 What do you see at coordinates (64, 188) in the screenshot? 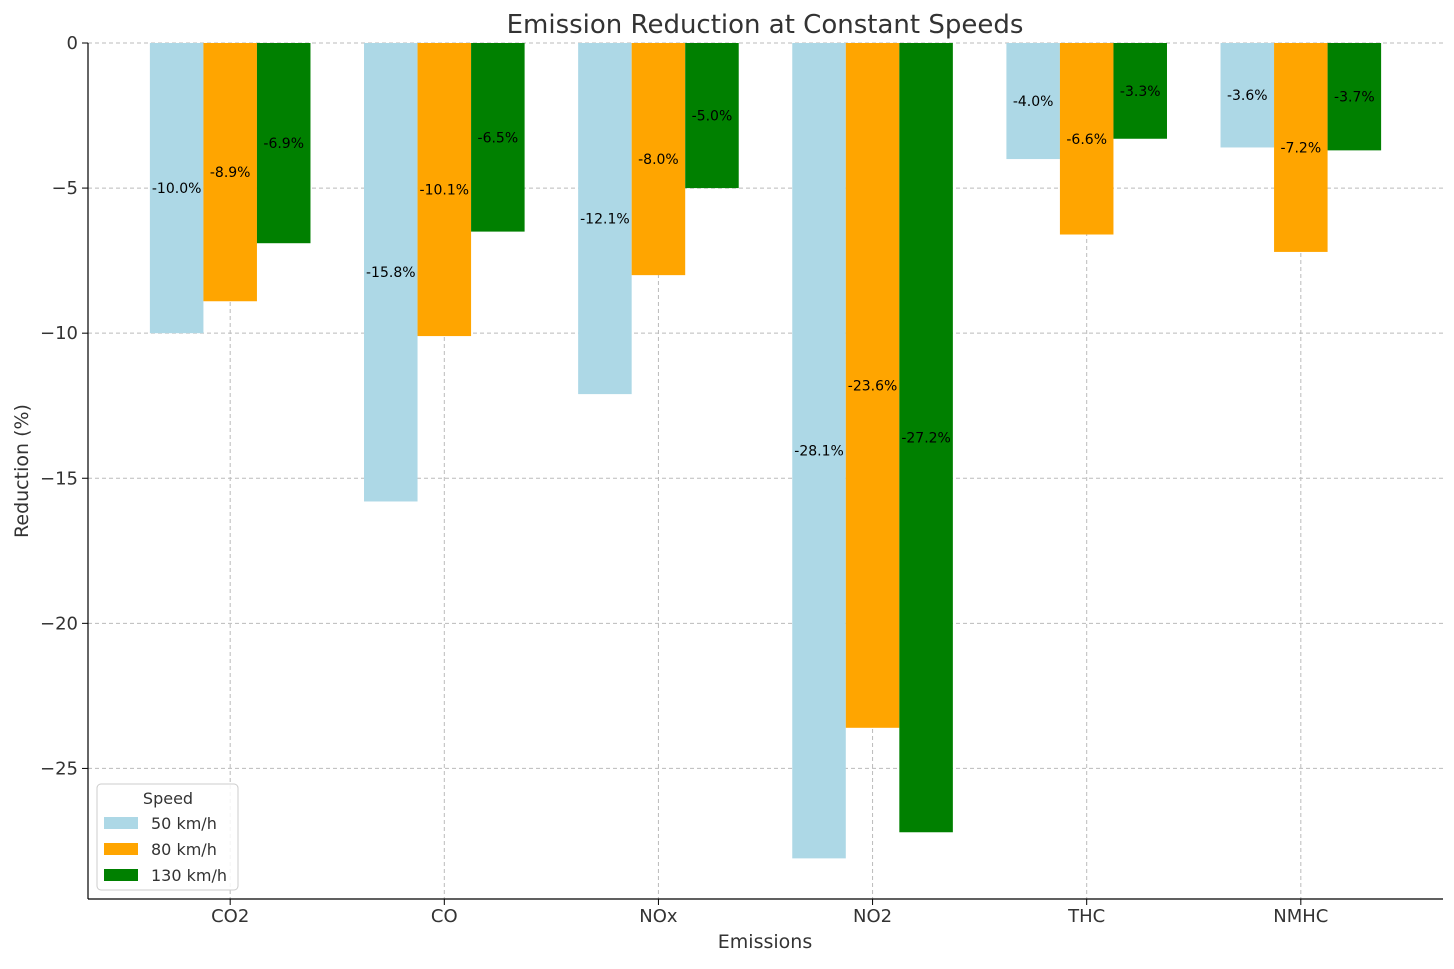
I see `y-tick-label: −5` at bounding box center [64, 188].